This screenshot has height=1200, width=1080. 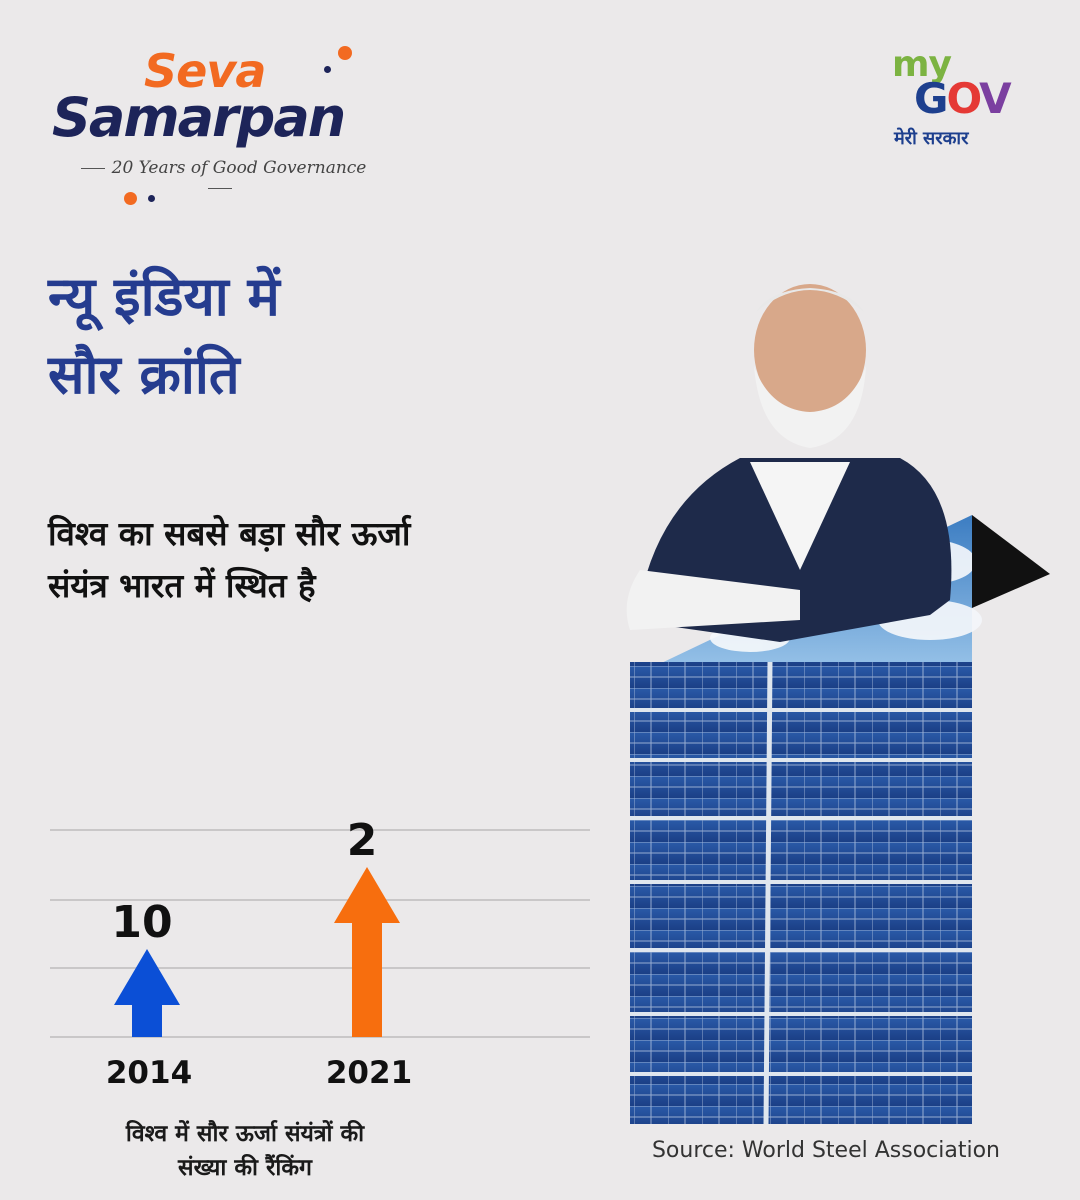 I want to click on mygov-gov-text: GOV, so click(x=963, y=98).